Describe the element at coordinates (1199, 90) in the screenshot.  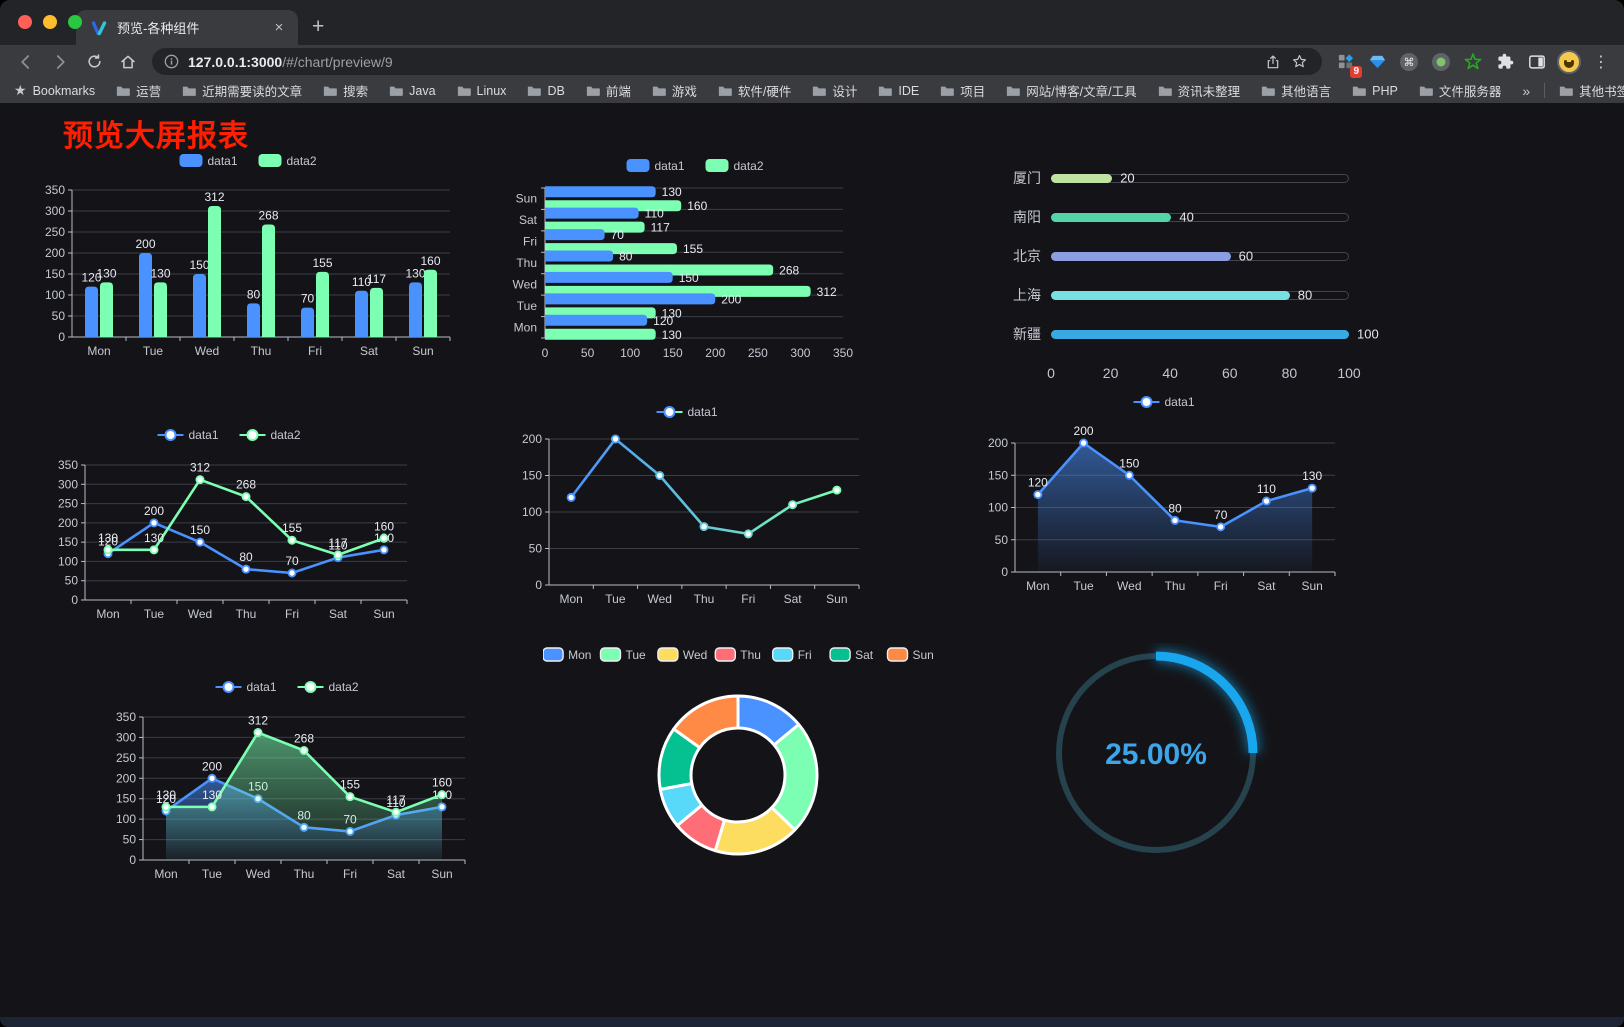
I see `bookmark-folder: 资讯未整理` at that location.